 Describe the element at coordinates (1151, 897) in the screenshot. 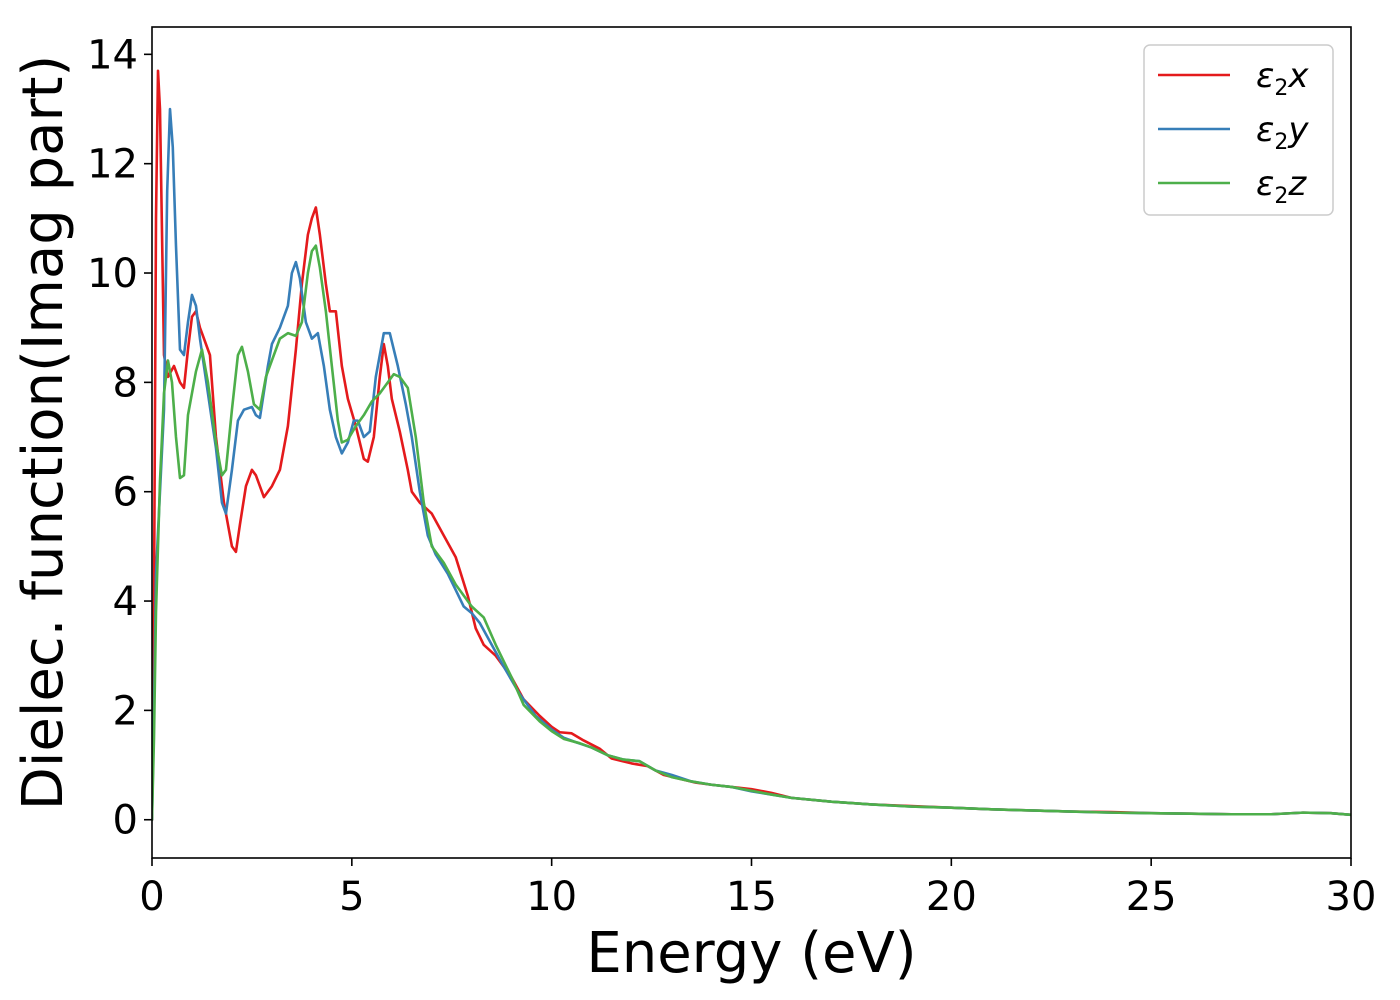

I see `x-tick-label: 25` at that location.